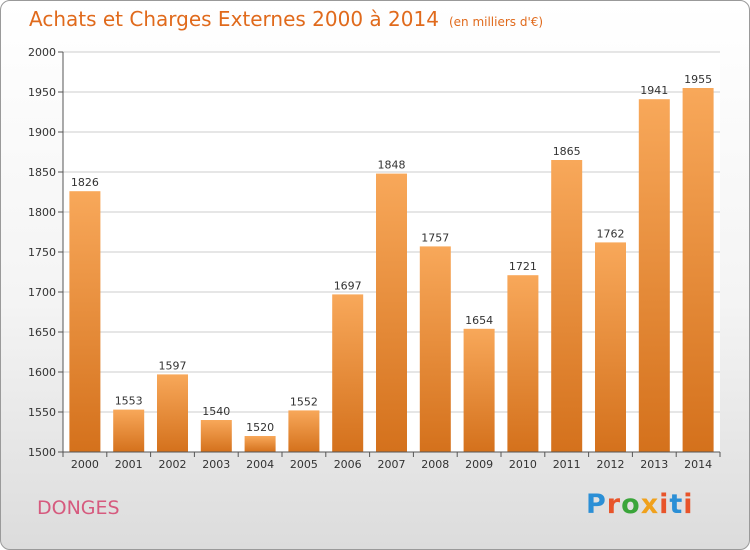 The image size is (750, 550). I want to click on logo-letter: t, so click(676, 504).